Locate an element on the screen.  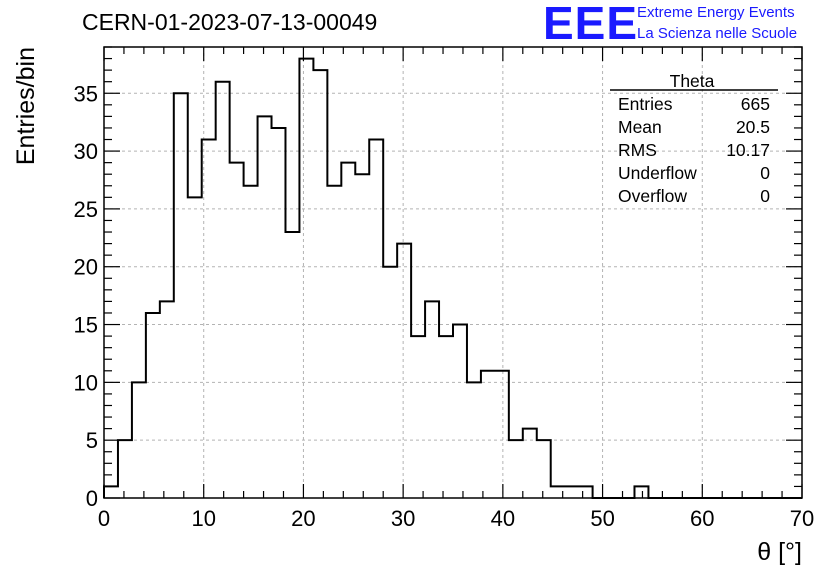
x-tick-label: 60 is located at coordinates (702, 518).